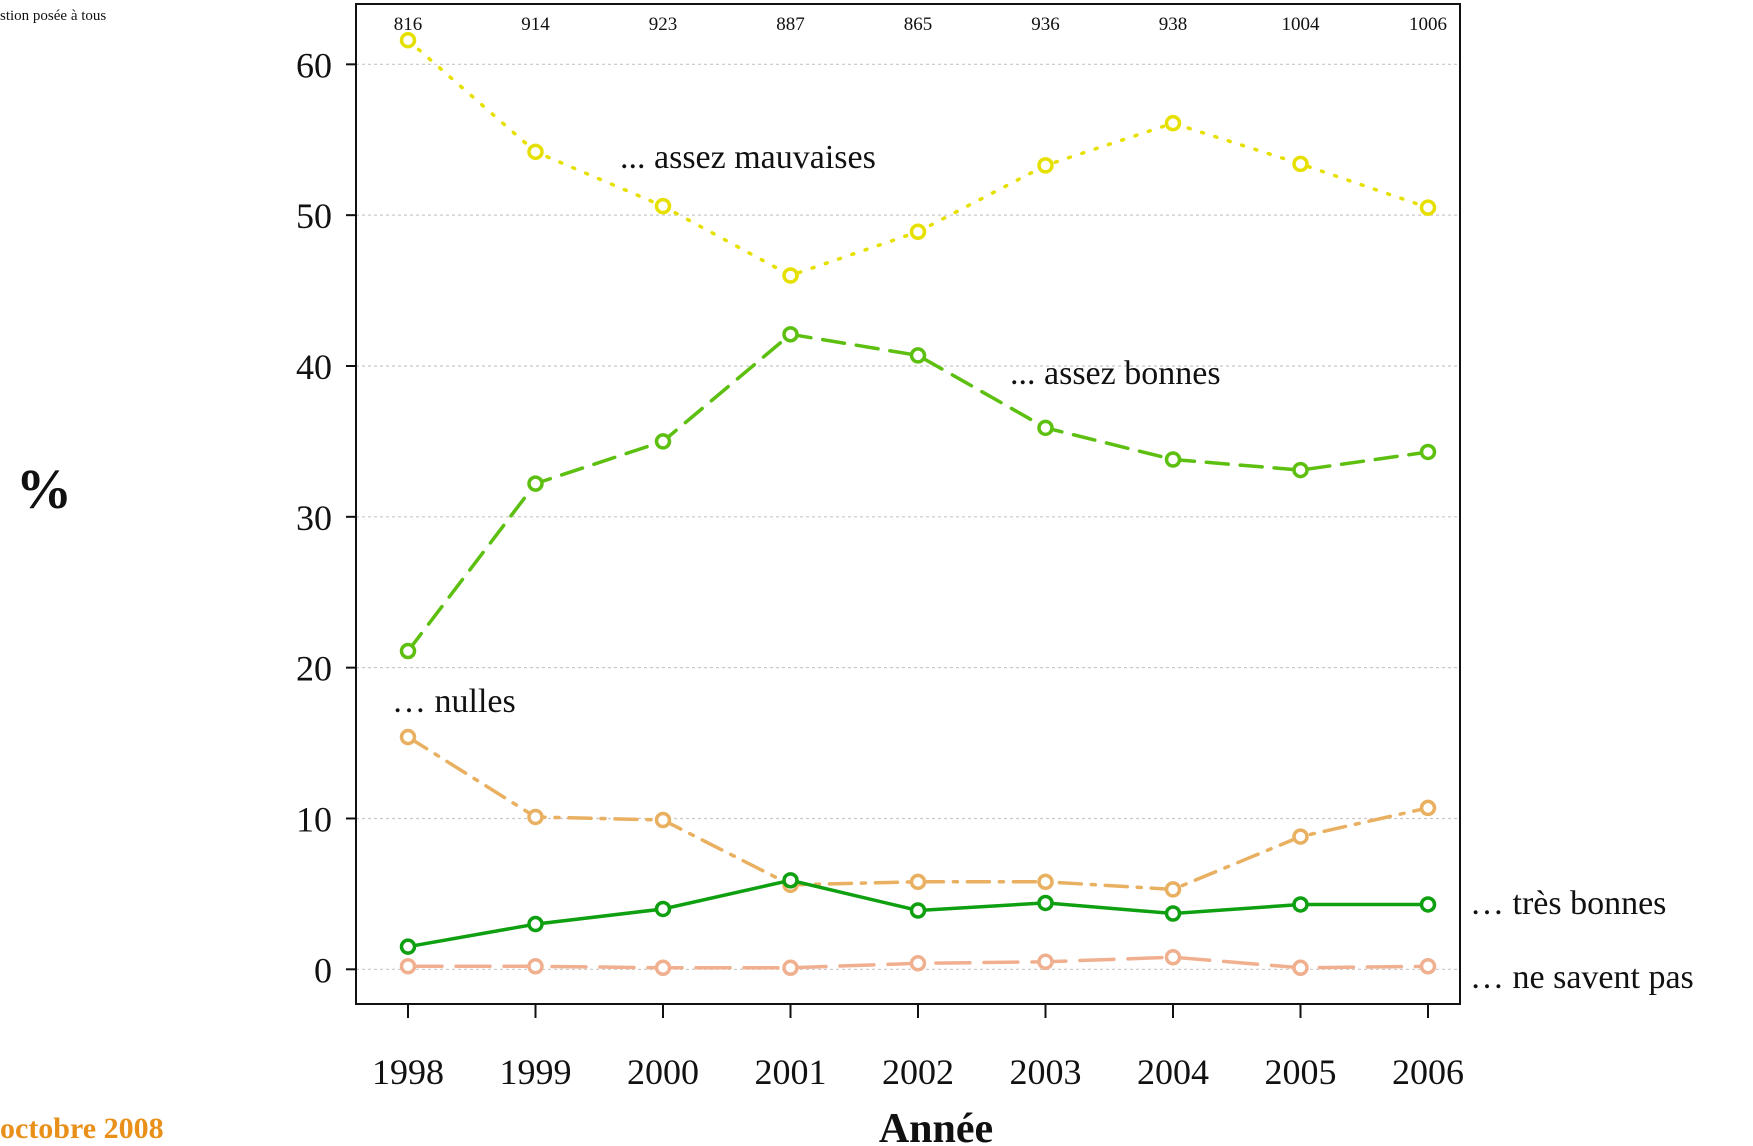 The width and height of the screenshot is (1753, 1146). What do you see at coordinates (314, 65) in the screenshot?
I see `y-tick-label: 60` at bounding box center [314, 65].